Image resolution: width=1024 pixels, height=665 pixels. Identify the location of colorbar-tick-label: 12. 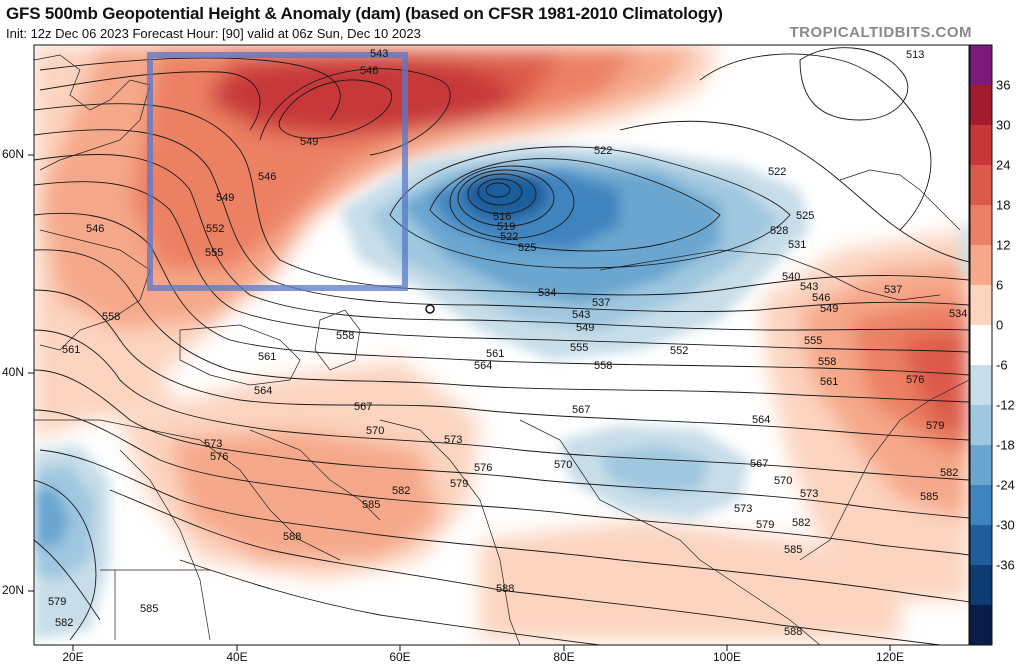
(1003, 245).